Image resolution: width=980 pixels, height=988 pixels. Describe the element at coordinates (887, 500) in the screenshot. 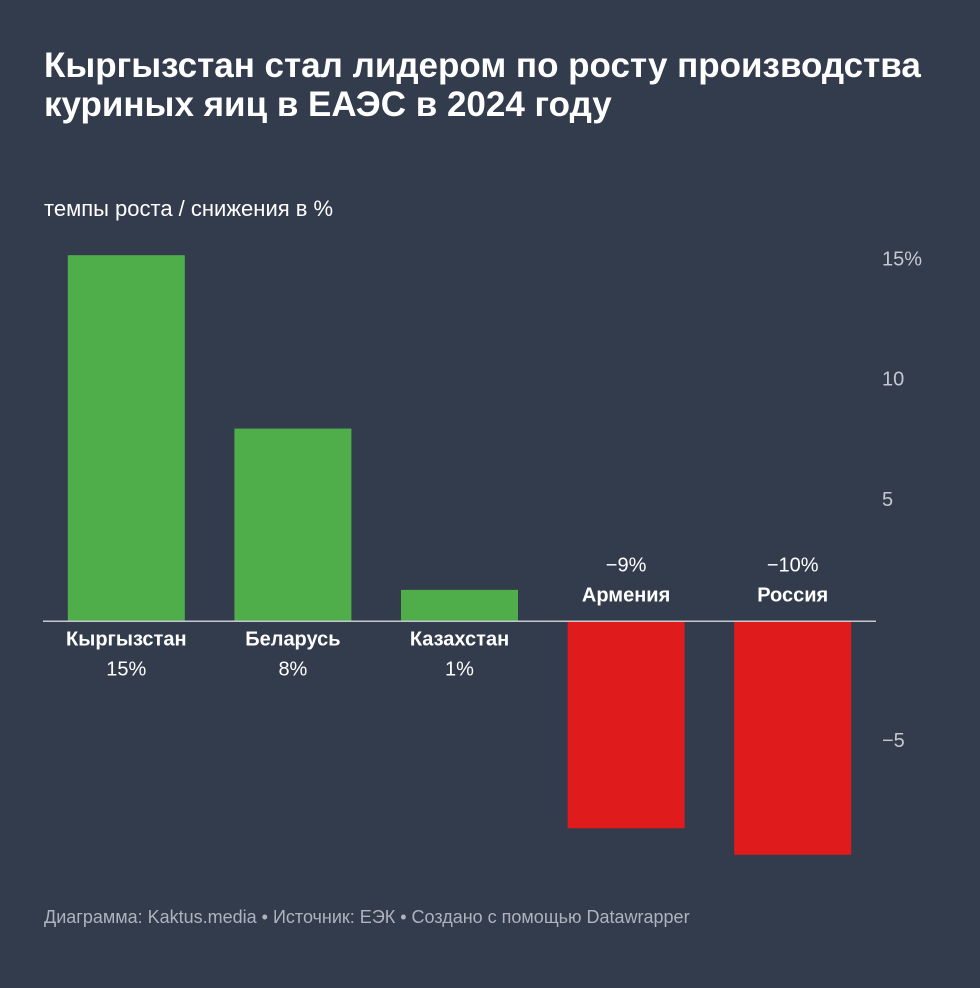

I see `y-tick-label: 5` at that location.